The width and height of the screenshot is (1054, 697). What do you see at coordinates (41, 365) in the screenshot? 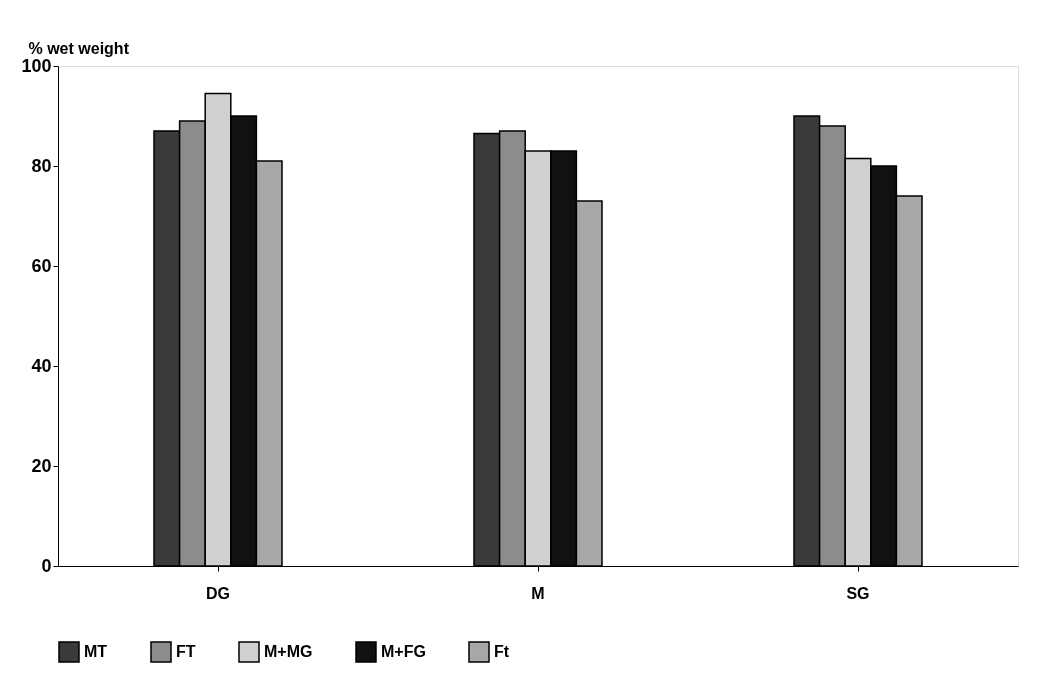
I see `y-tick-label: 40` at bounding box center [41, 365].